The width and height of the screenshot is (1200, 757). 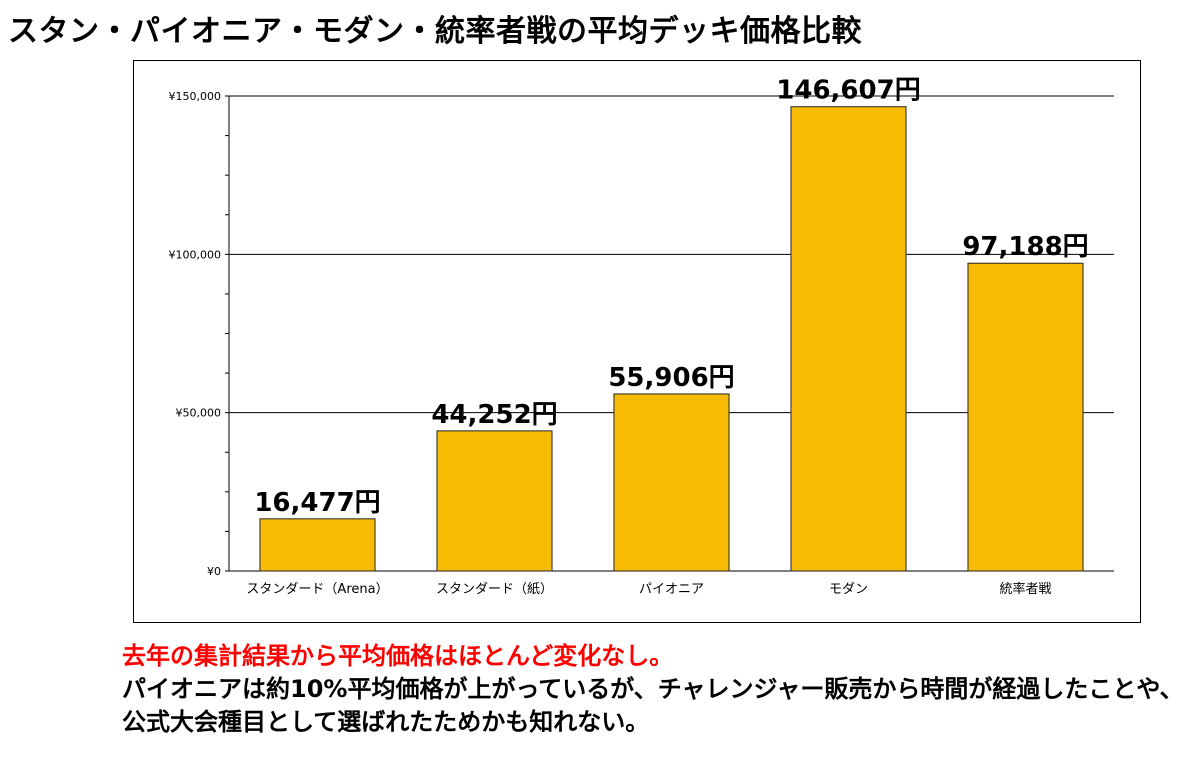 I want to click on page-title: スタン・パイオニア・モダン・統率者戦の平均デッキ価格比較, so click(x=435, y=31).